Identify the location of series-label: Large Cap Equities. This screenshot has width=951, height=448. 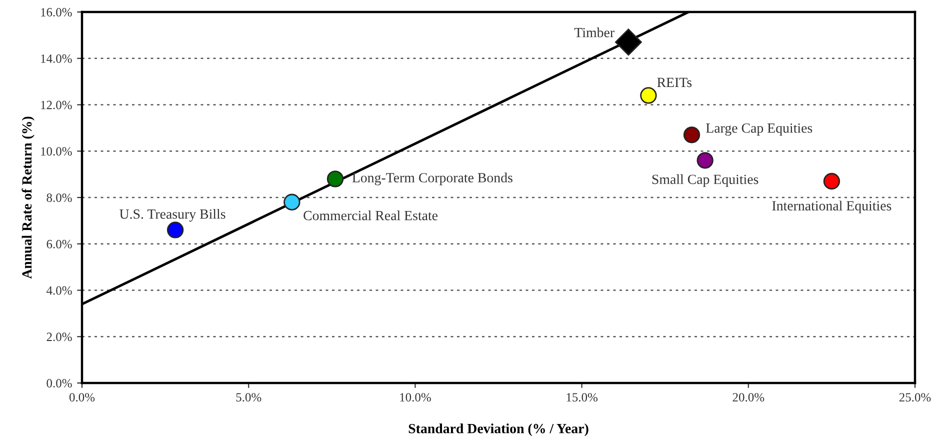
(759, 129).